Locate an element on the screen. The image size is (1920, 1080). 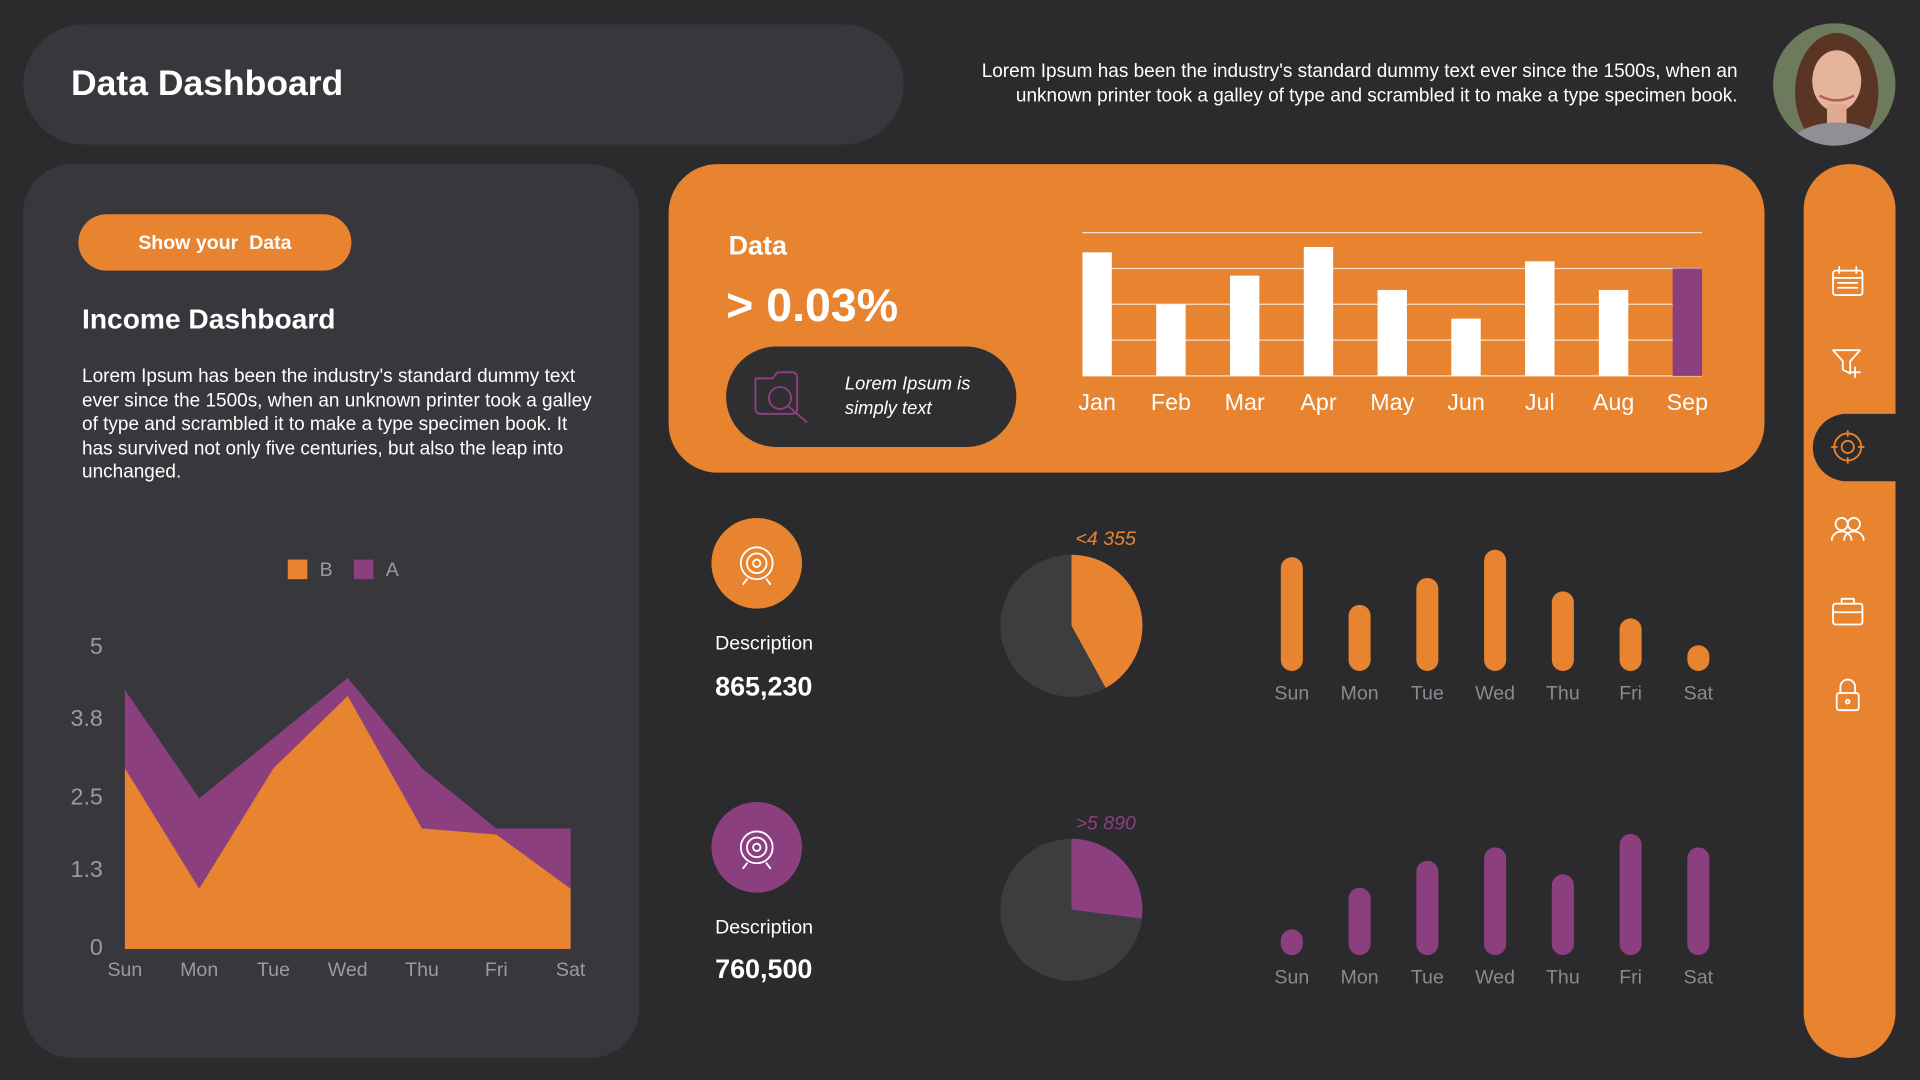
lock-icon is located at coordinates (1847, 695).